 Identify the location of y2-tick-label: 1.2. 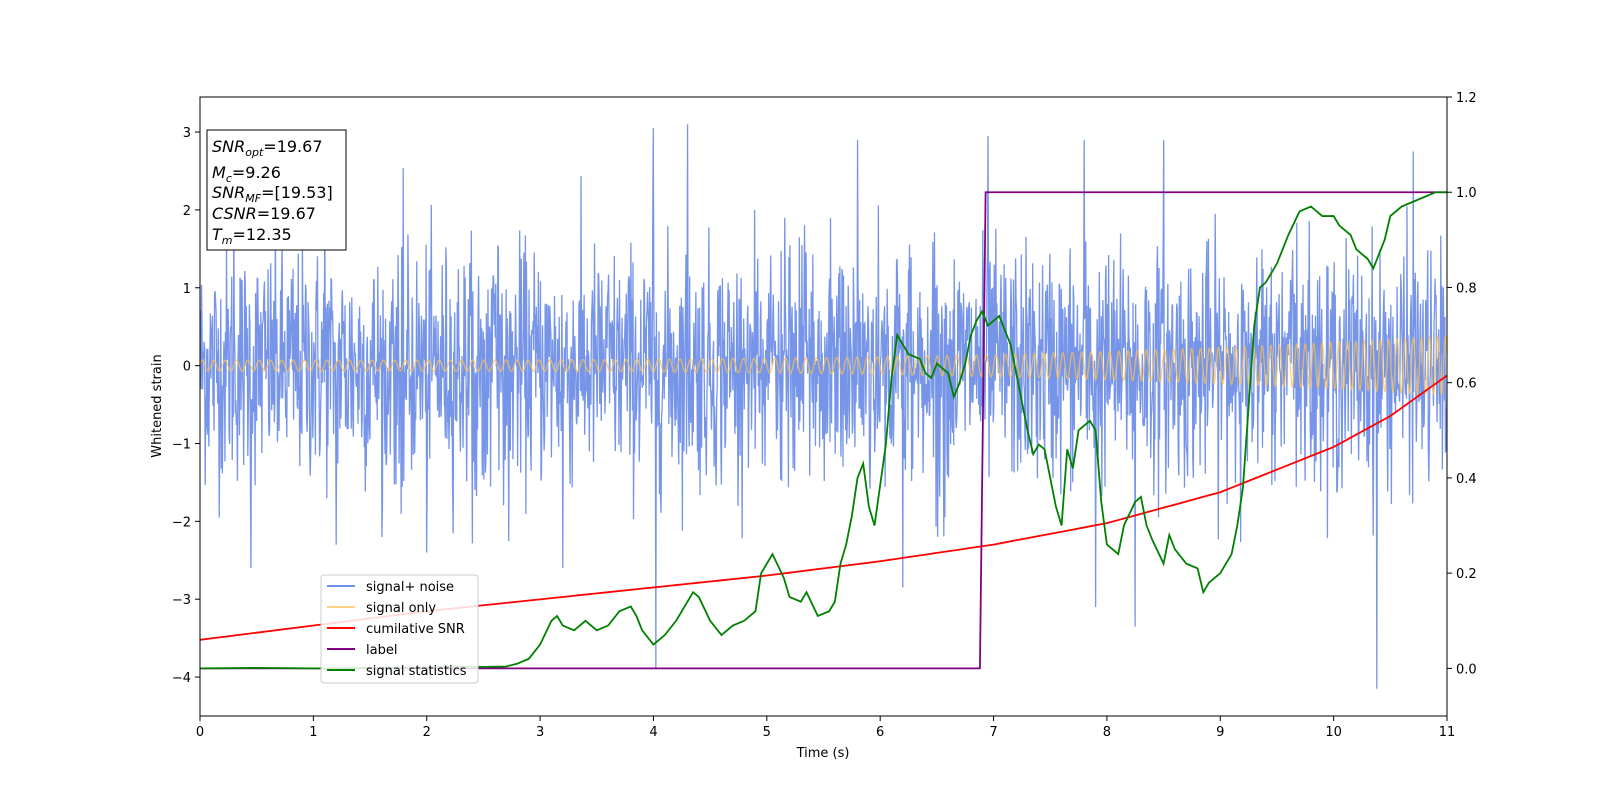
(1466, 98).